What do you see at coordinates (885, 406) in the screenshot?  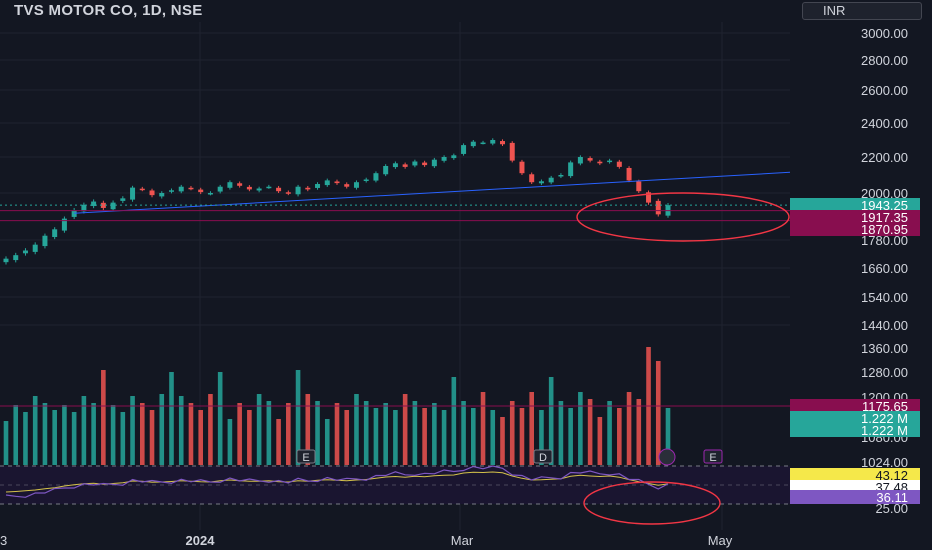 I see `badge-volume-level: 1175.65` at bounding box center [885, 406].